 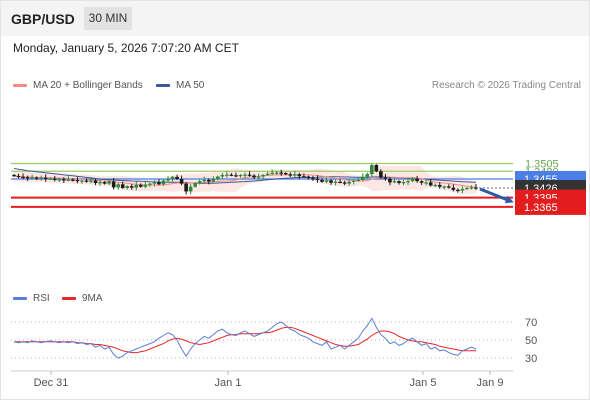 I want to click on legend-item-ma50: MA 50, so click(x=180, y=85).